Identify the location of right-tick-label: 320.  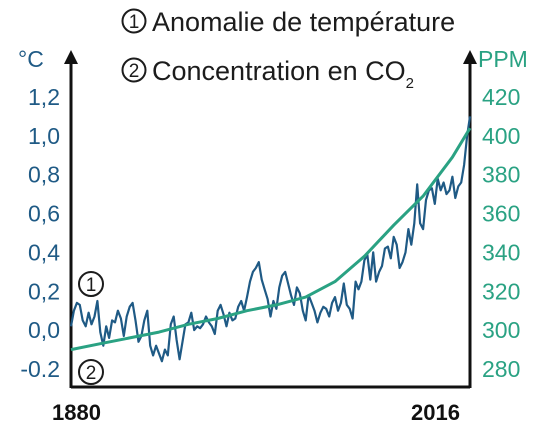
(501, 291).